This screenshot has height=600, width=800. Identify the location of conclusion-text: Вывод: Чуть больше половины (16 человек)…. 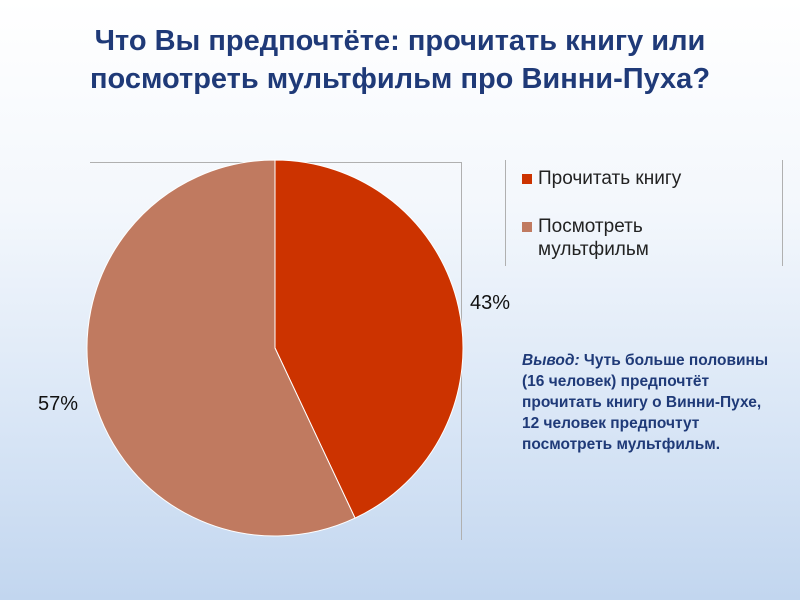
(647, 402).